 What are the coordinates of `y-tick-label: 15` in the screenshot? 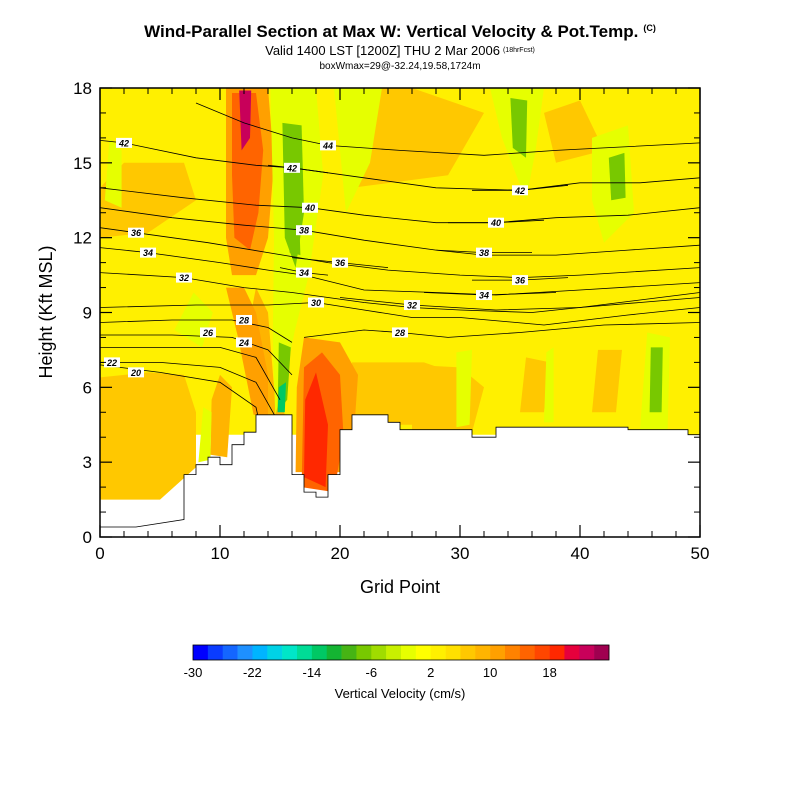 It's located at (82, 163).